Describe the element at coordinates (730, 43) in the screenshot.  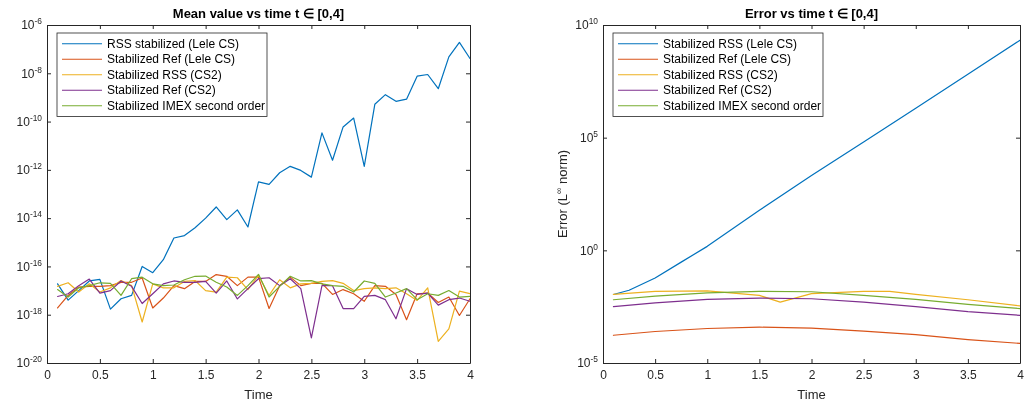
I see `legend-label: Stabilized RSS (Lele CS)` at that location.